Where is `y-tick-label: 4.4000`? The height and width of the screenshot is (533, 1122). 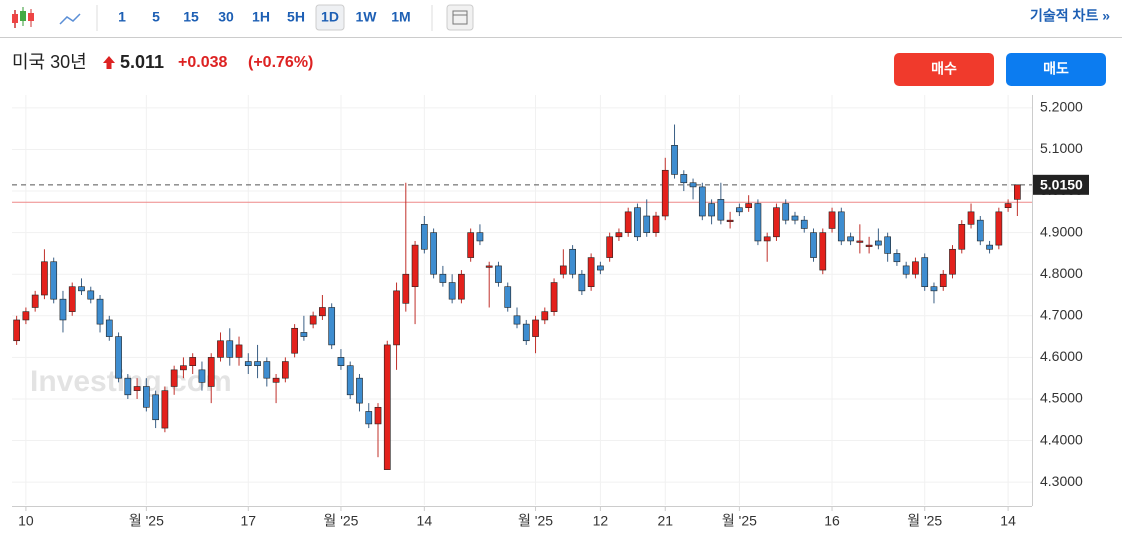 y-tick-label: 4.4000 is located at coordinates (1061, 439).